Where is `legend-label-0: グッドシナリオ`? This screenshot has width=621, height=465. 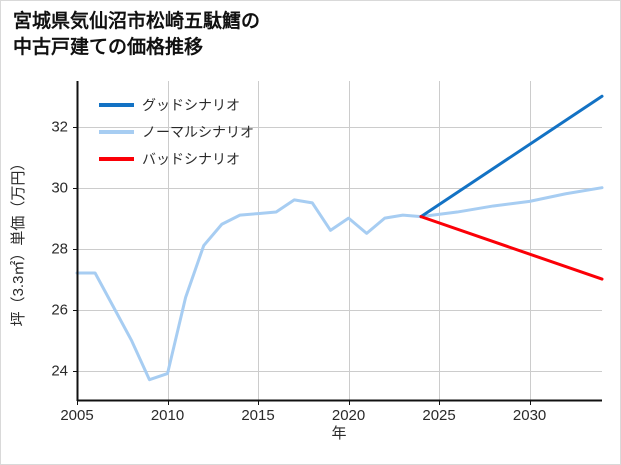 legend-label-0: グッドシナリオ is located at coordinates (191, 105).